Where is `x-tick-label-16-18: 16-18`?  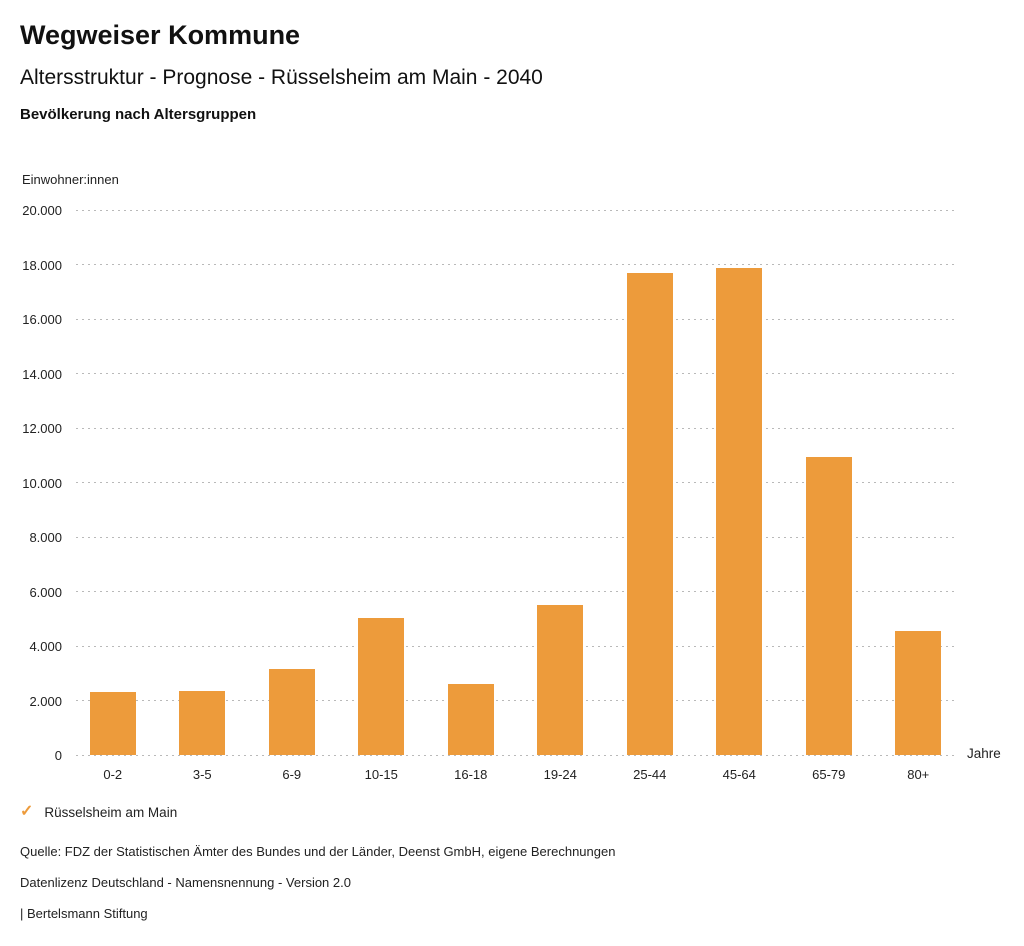
x-tick-label-16-18: 16-18 is located at coordinates (471, 774).